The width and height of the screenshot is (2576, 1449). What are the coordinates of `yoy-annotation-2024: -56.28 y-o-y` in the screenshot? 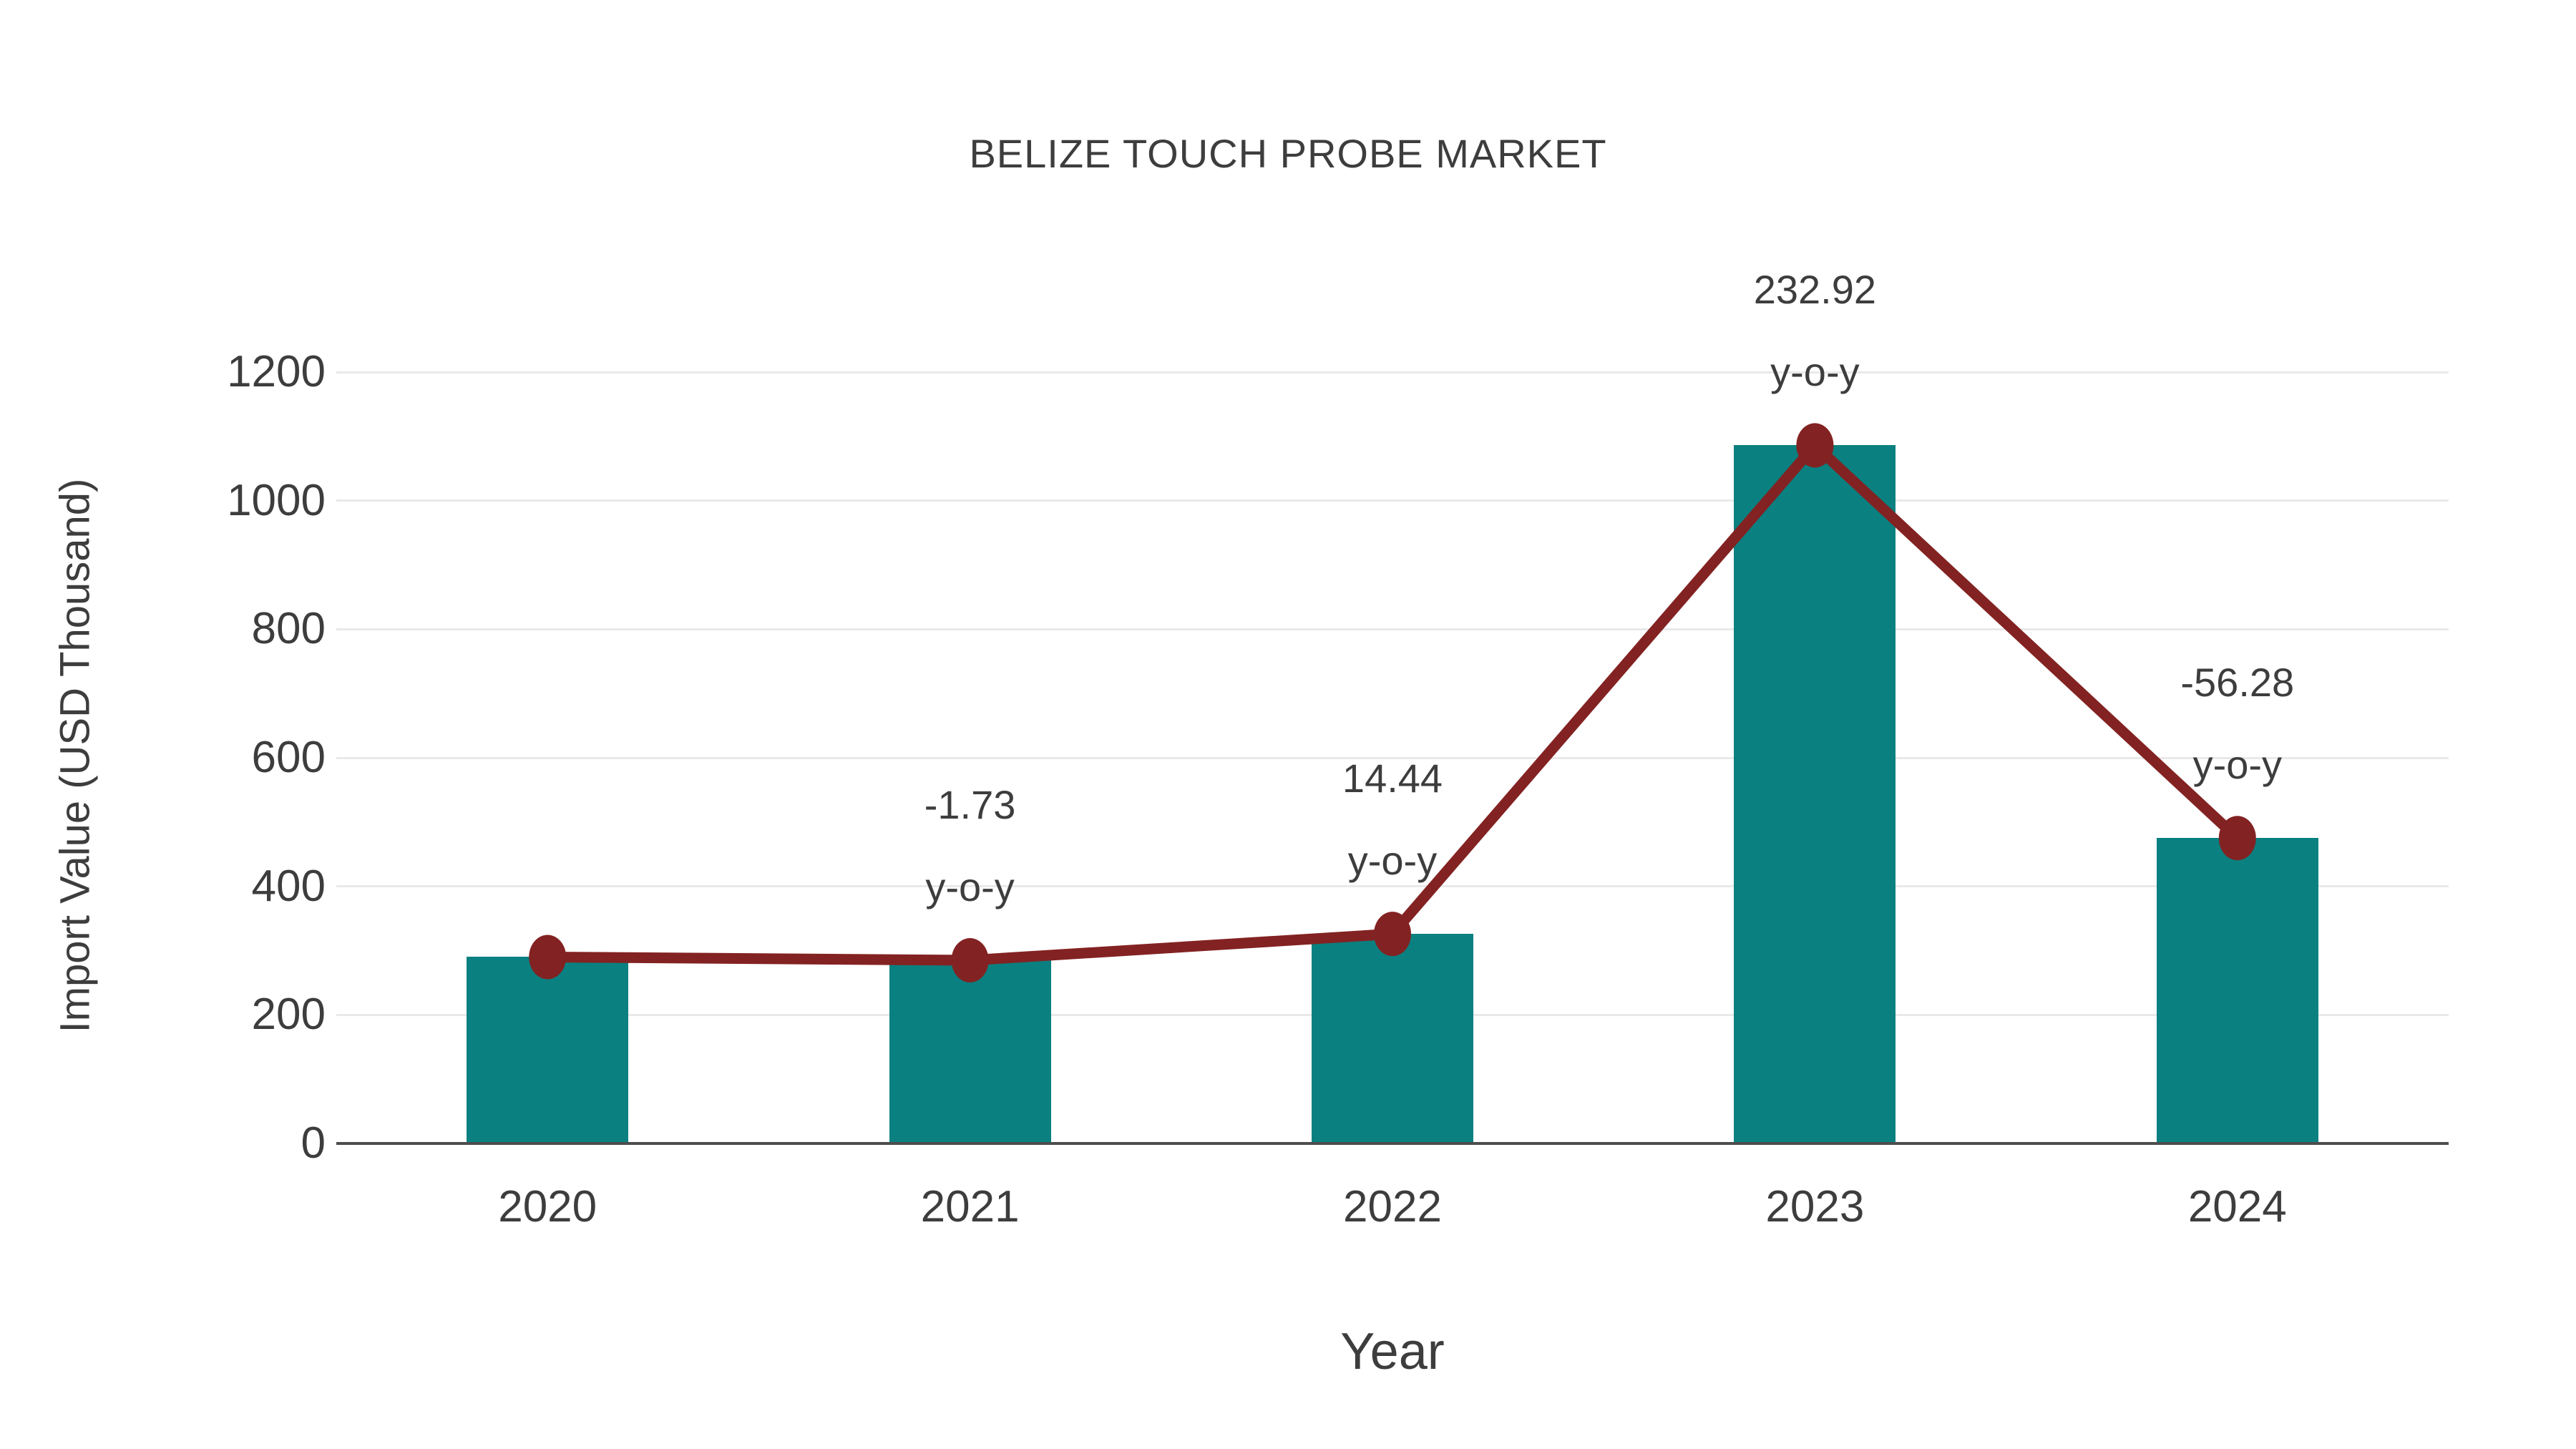 It's located at (2237, 723).